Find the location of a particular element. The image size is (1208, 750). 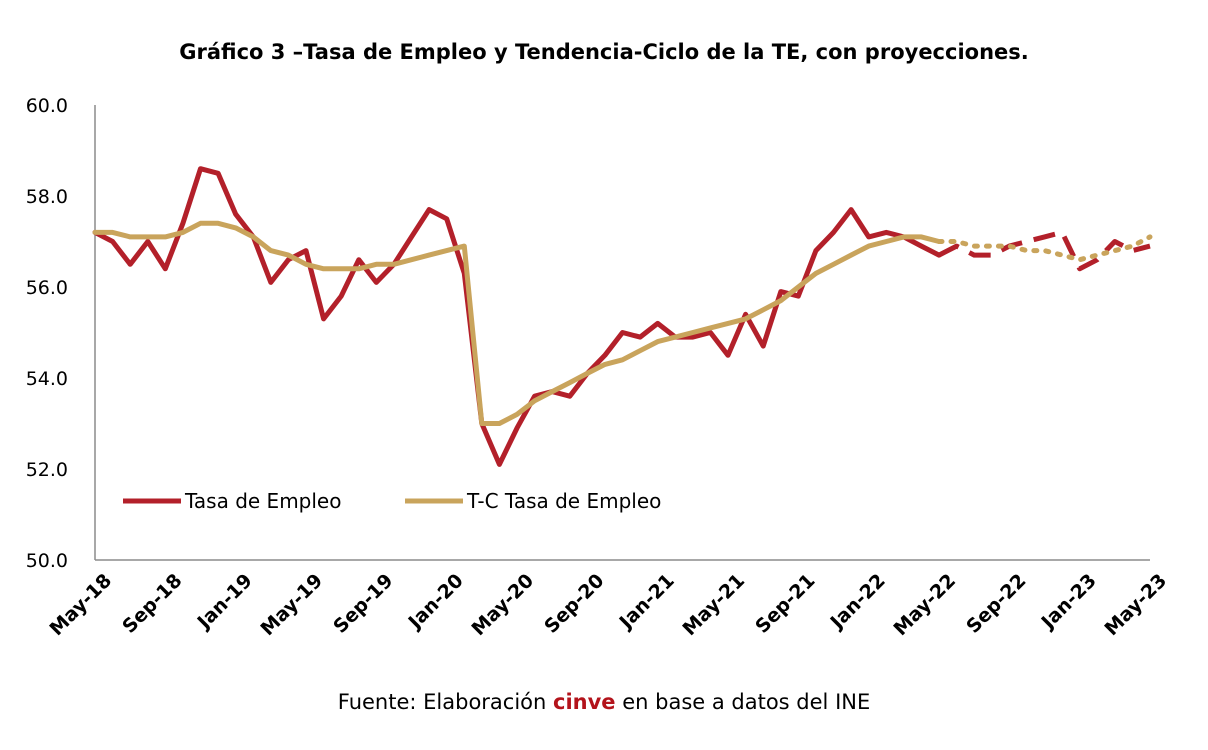

x-tick-label: May-22 is located at coordinates (925, 605).